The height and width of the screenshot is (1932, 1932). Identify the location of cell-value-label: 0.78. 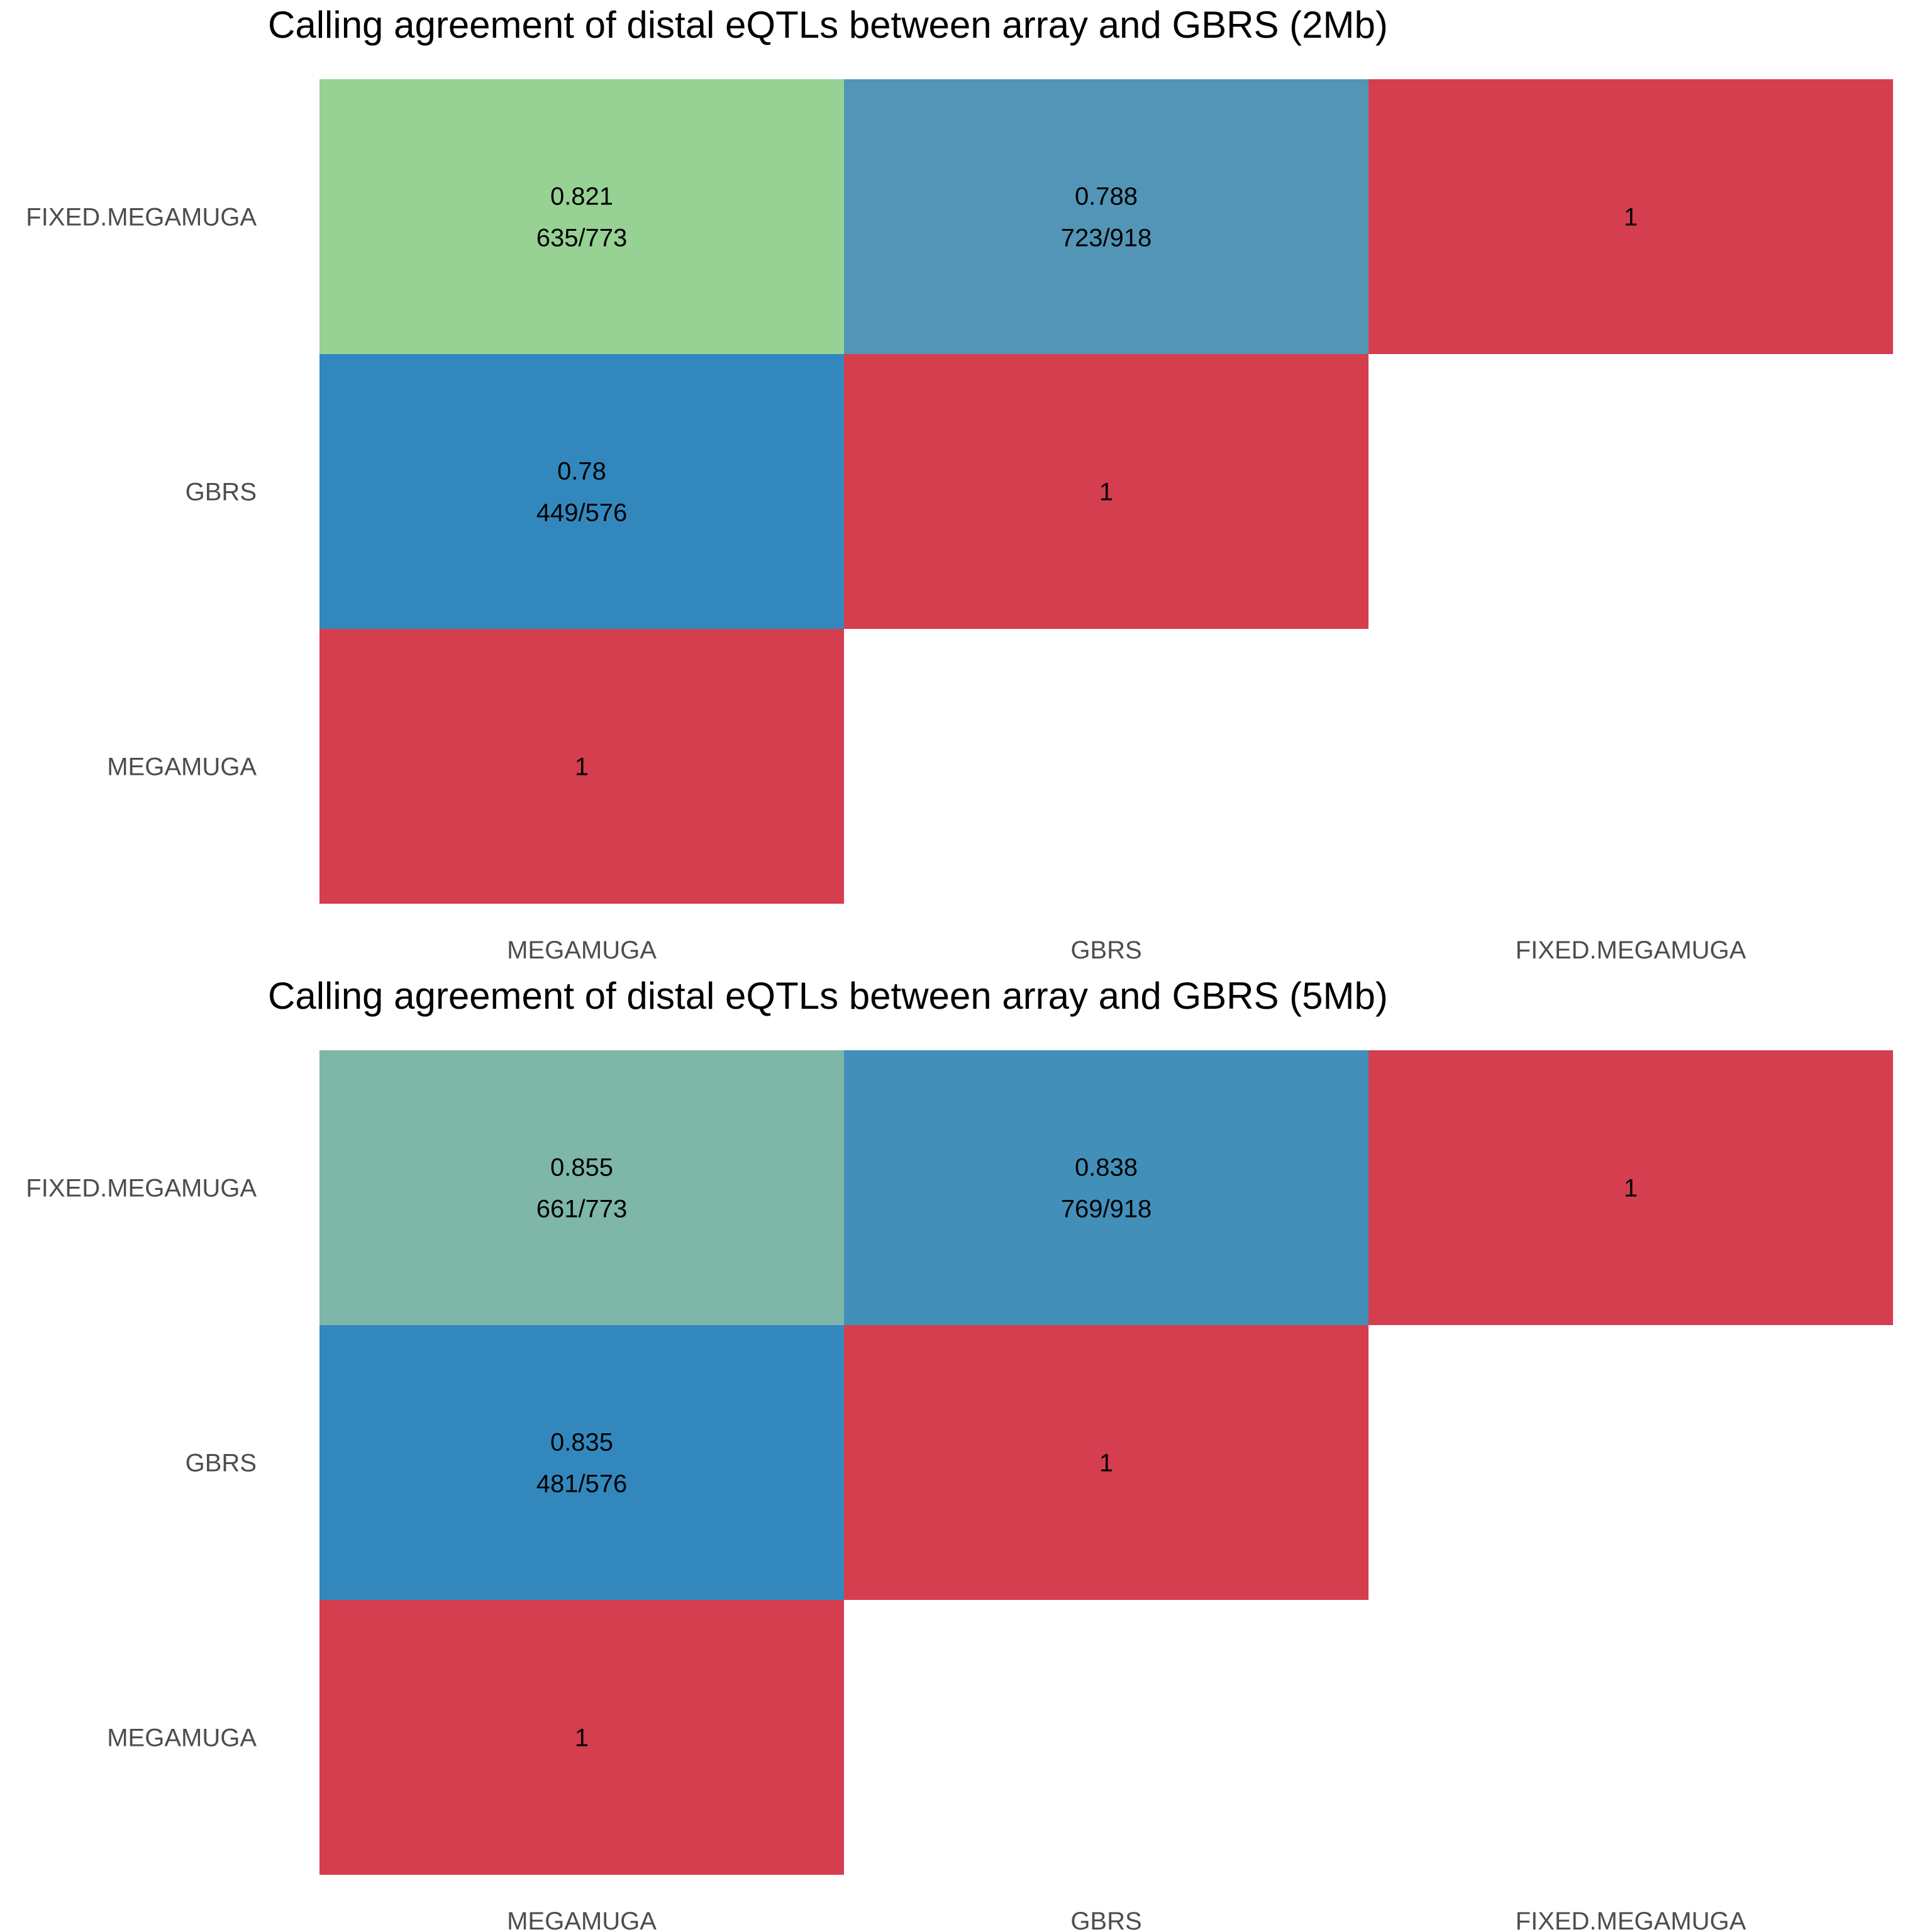
(581, 472).